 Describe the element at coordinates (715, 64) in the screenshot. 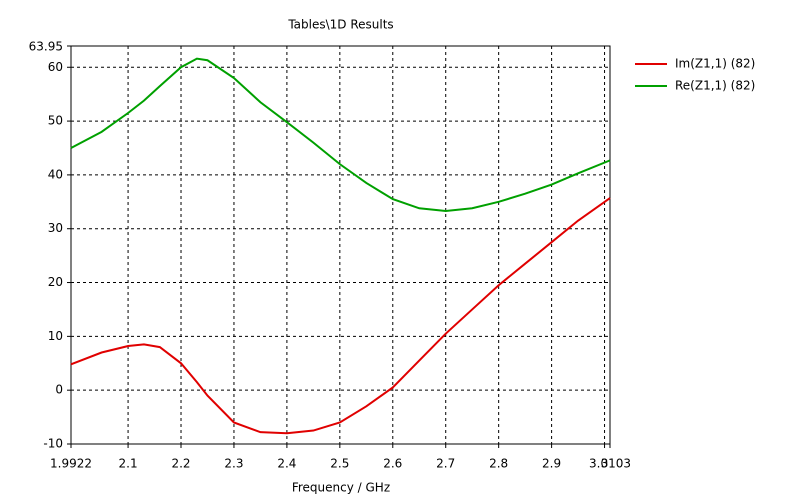

I see `legend-label: Im(Z1,1) (82)` at that location.